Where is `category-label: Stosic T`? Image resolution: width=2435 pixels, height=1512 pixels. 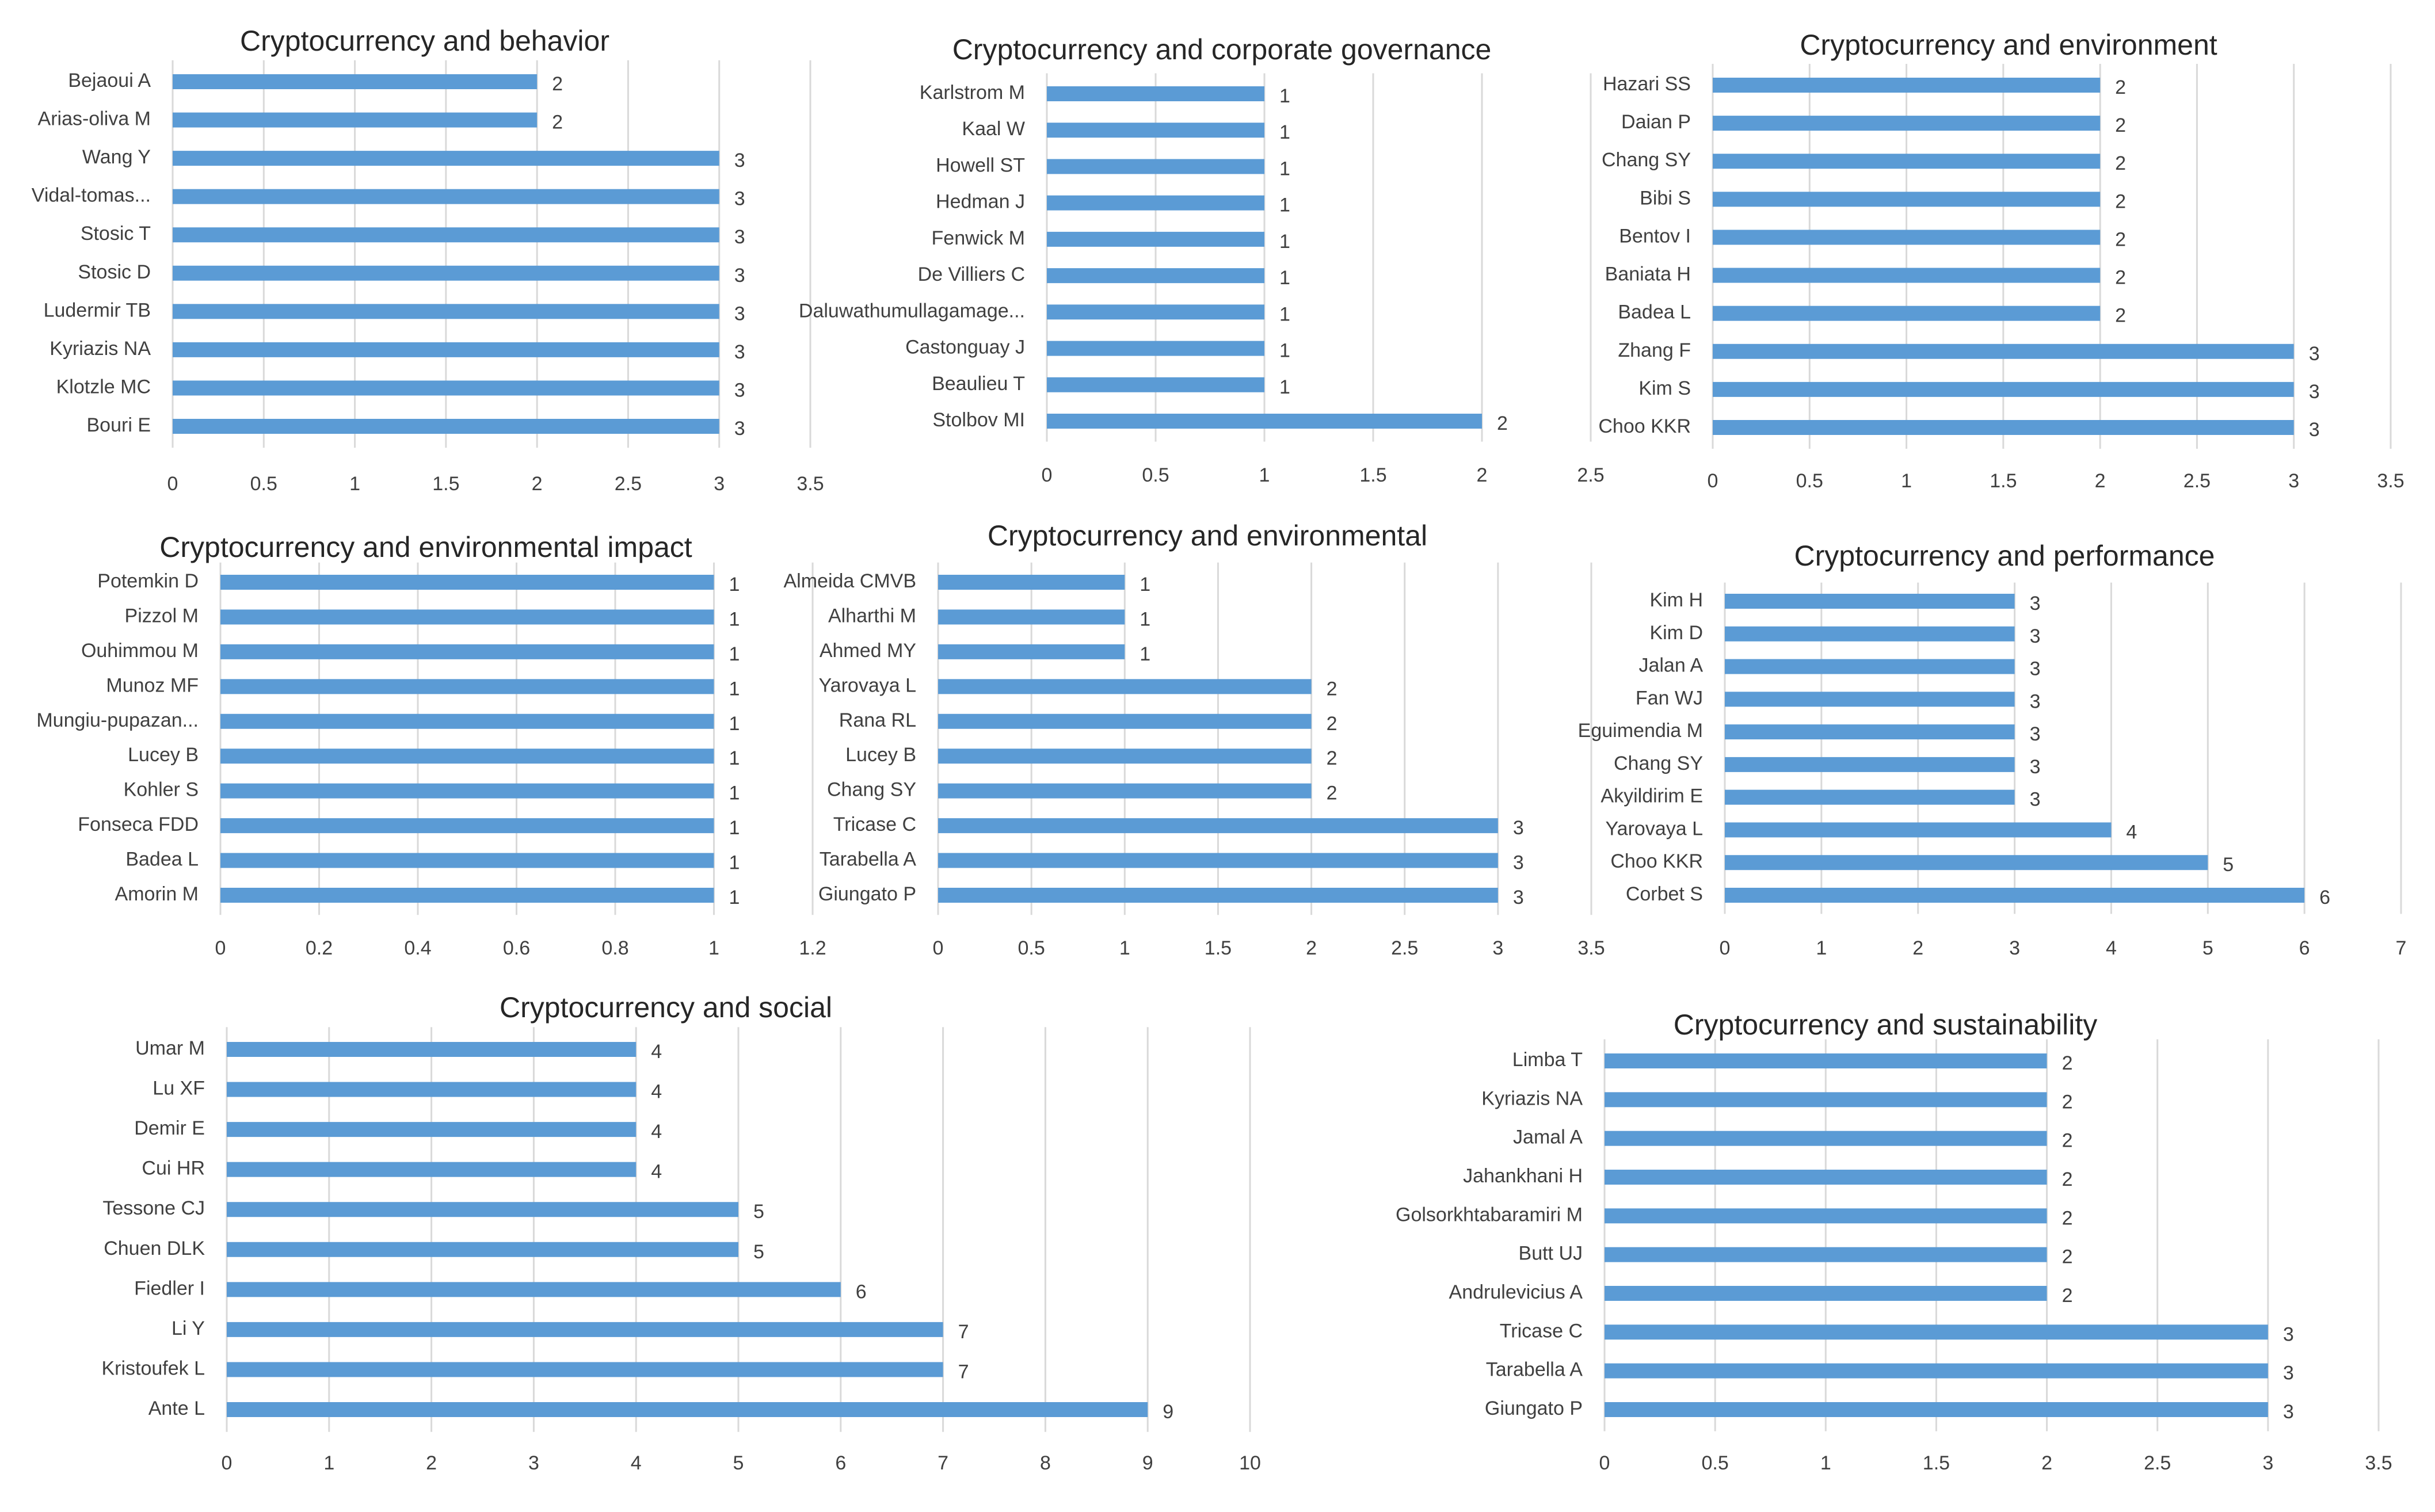
category-label: Stosic T is located at coordinates (116, 234).